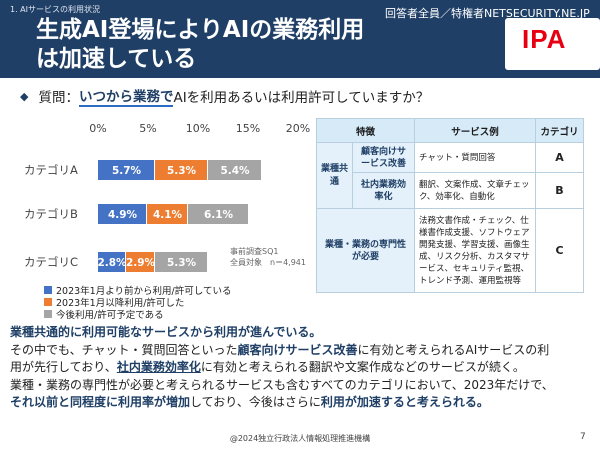  I want to click on data-label: 4.9%, so click(123, 215).